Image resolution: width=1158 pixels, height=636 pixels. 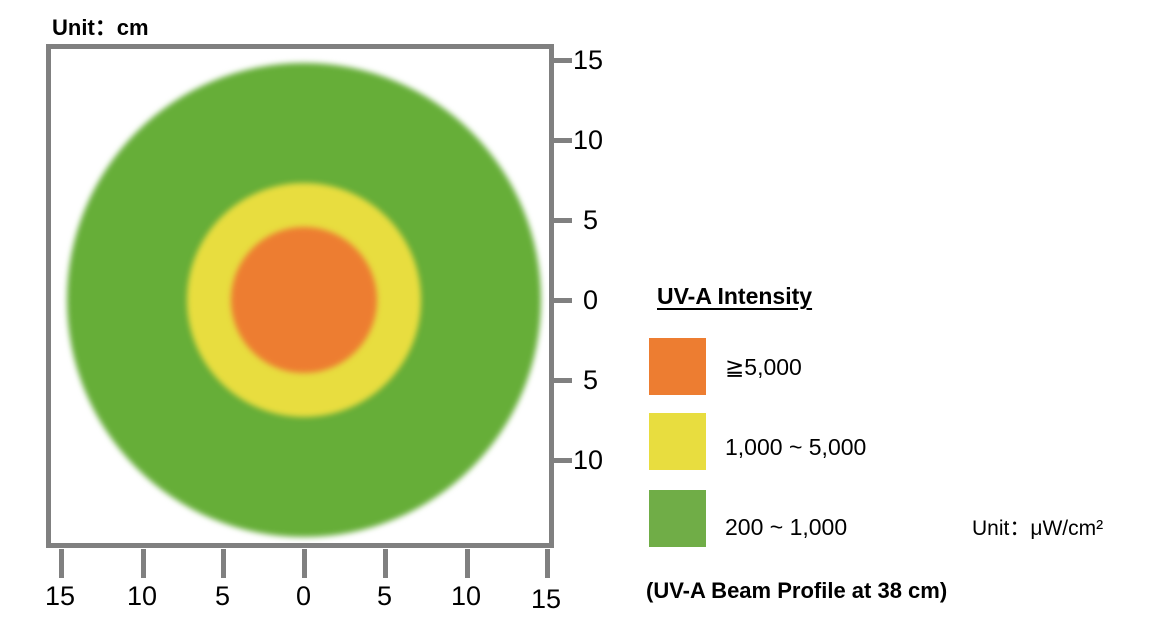 I want to click on x-tick-label: 0, so click(x=304, y=596).